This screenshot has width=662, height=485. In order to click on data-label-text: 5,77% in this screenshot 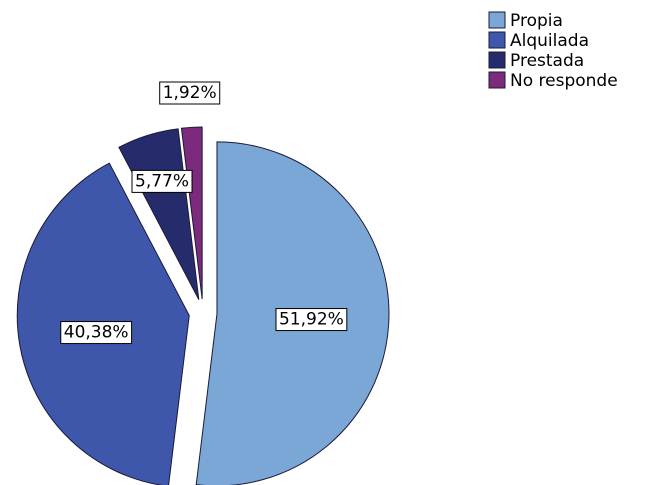, I will do `click(162, 181)`.